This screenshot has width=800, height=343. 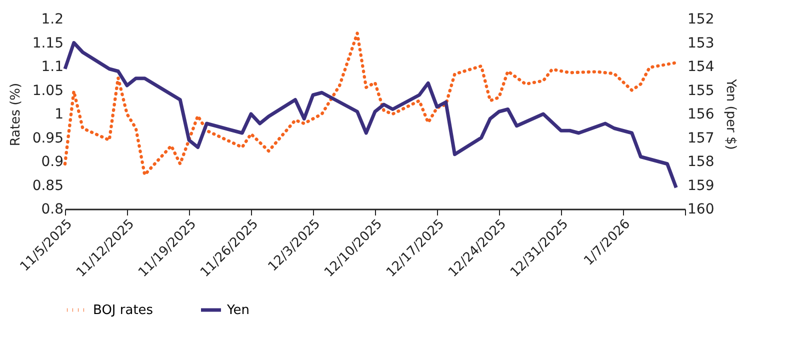 What do you see at coordinates (701, 186) in the screenshot?
I see `y2-tick-label: 159` at bounding box center [701, 186].